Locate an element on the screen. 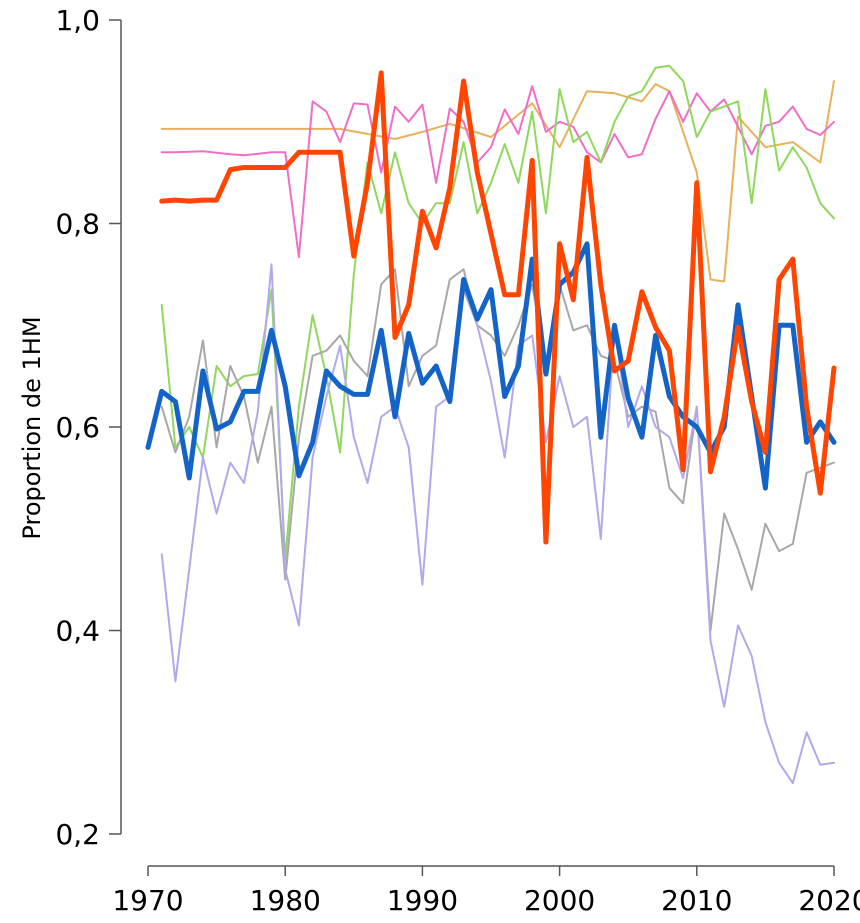 The image size is (860, 923). y-tick-label: 0,4 is located at coordinates (77, 631).